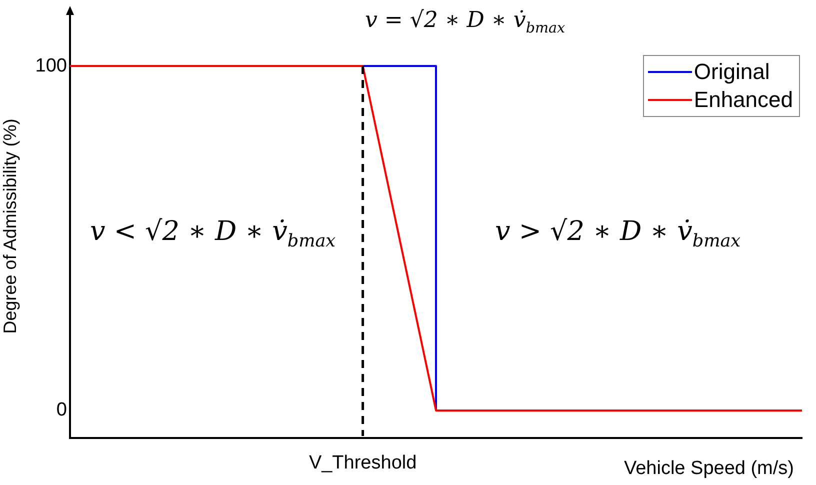 This screenshot has height=485, width=816. I want to click on x-axis-title: Vehicle Speed (m/s), so click(709, 469).